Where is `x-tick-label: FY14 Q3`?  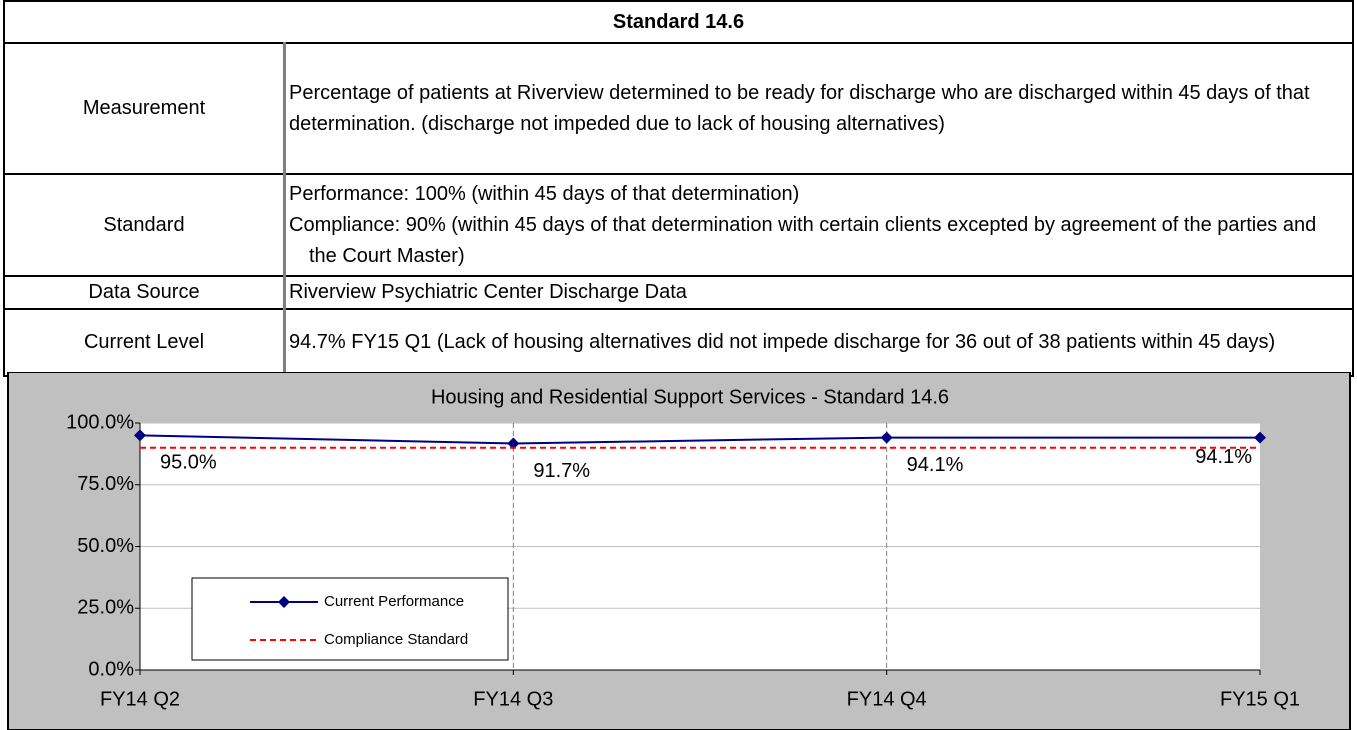 x-tick-label: FY14 Q3 is located at coordinates (513, 699).